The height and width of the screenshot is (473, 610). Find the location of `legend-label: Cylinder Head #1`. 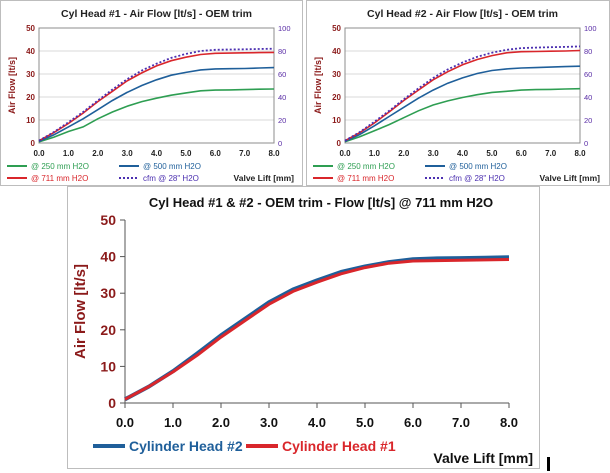

legend-label: Cylinder Head #1 is located at coordinates (339, 446).